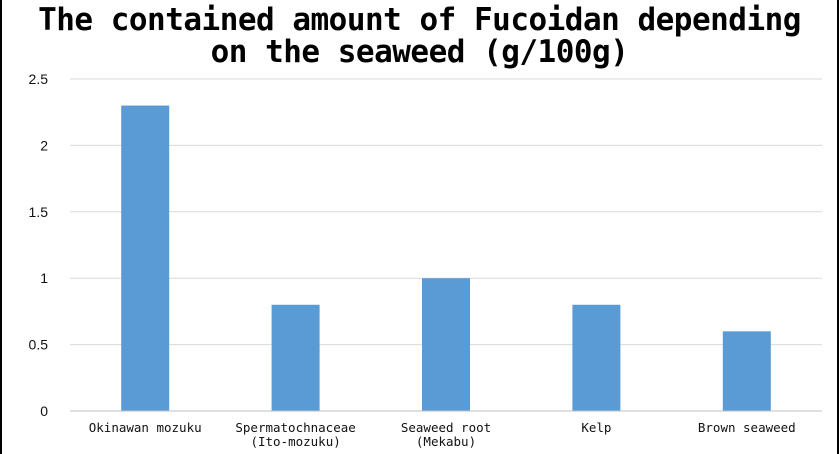 This screenshot has width=839, height=454. Describe the element at coordinates (39, 79) in the screenshot. I see `y-tick-label: 2.5` at that location.